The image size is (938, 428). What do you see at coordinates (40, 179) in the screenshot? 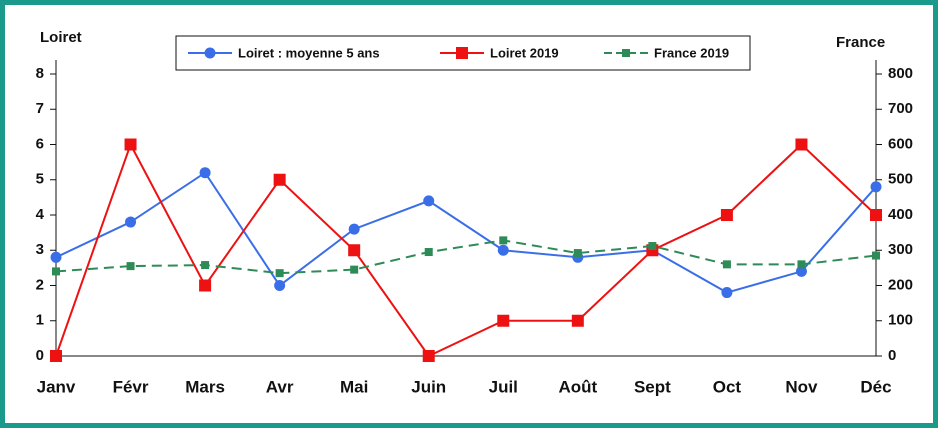
I see `y-tick-label: 5` at bounding box center [40, 179].